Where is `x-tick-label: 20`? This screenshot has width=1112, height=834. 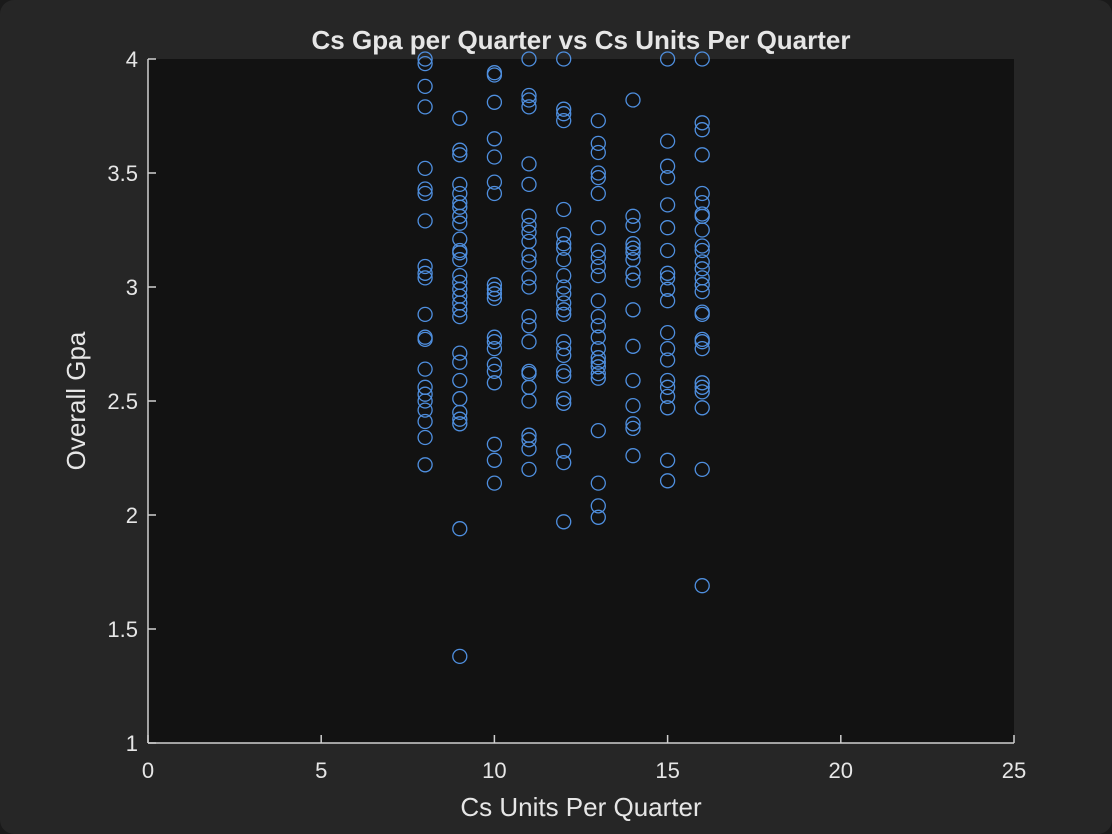
x-tick-label: 20 is located at coordinates (841, 770).